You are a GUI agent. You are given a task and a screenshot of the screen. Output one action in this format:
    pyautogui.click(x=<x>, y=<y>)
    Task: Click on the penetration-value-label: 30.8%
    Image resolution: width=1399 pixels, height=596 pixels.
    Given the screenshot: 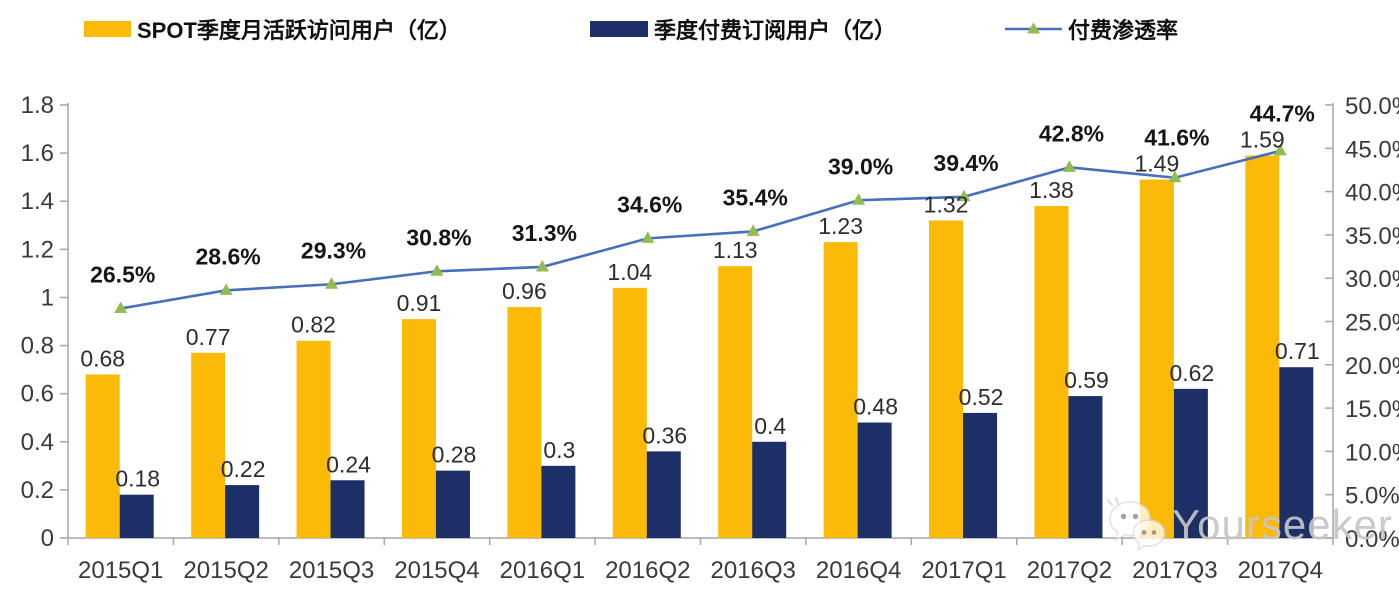 What is the action you would take?
    pyautogui.click(x=438, y=237)
    